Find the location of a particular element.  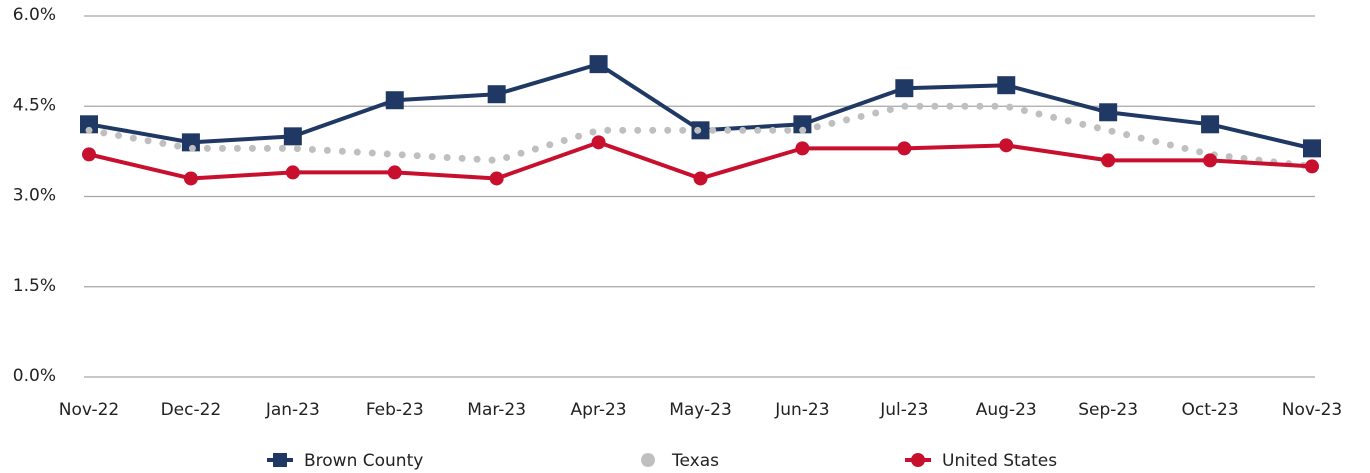

x-tick-label: Nov-23 is located at coordinates (1312, 410).